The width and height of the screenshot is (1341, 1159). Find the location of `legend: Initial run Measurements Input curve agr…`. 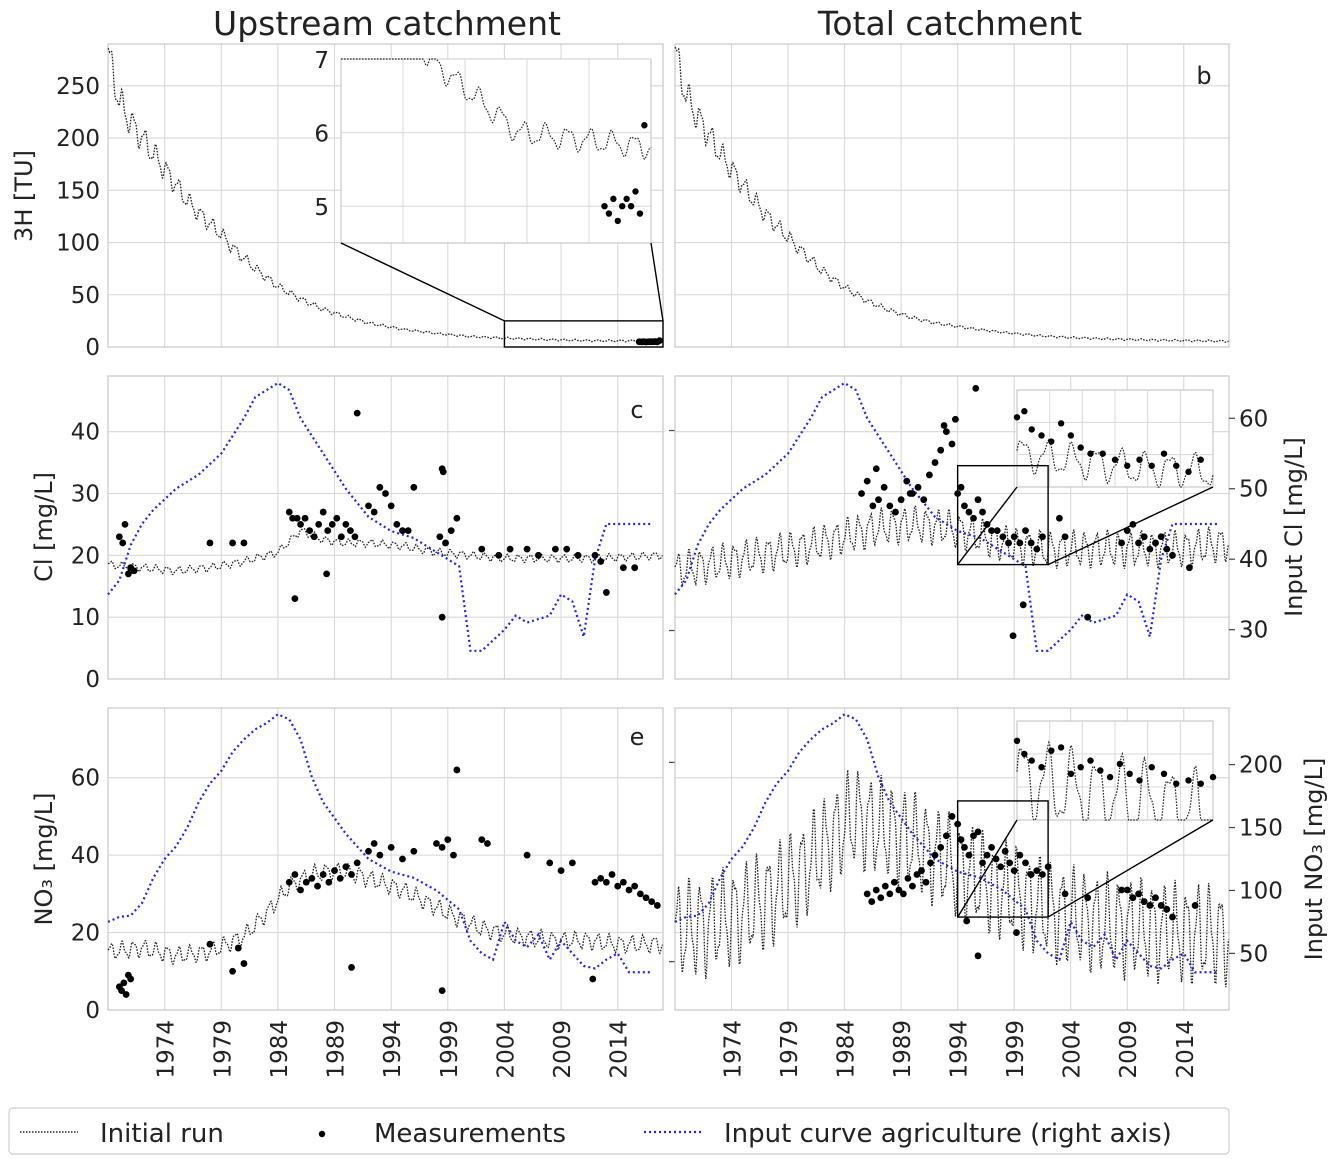

legend: Initial run Measurements Input curve agr… is located at coordinates (619, 1131).